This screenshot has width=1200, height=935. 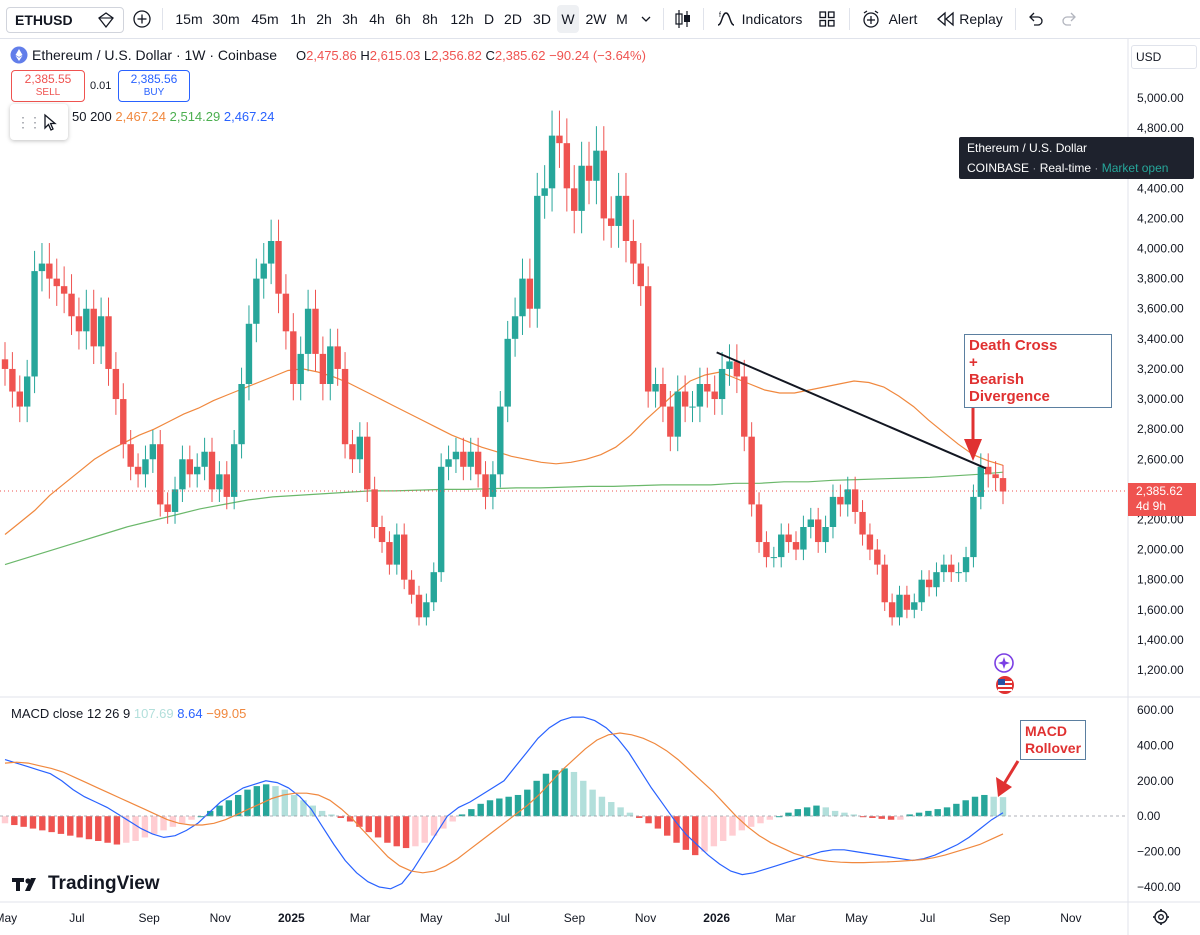 What do you see at coordinates (946, 19) in the screenshot?
I see `replay-rewind-icon` at bounding box center [946, 19].